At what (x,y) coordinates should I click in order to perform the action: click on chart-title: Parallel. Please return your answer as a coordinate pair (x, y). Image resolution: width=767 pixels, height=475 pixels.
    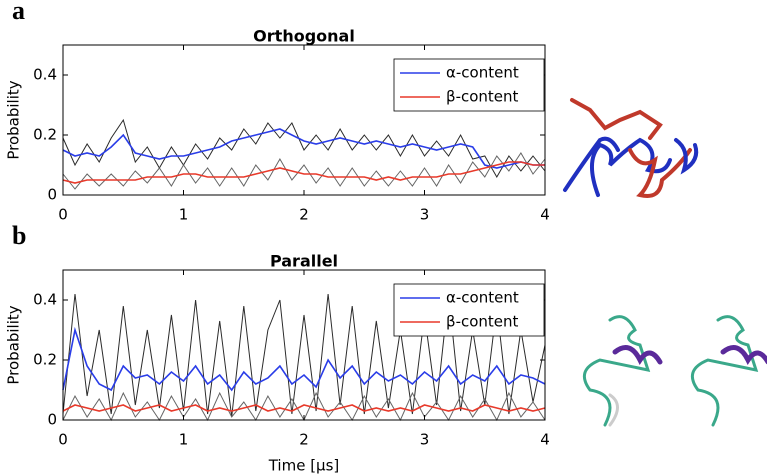
    Looking at the image, I should click on (304, 261).